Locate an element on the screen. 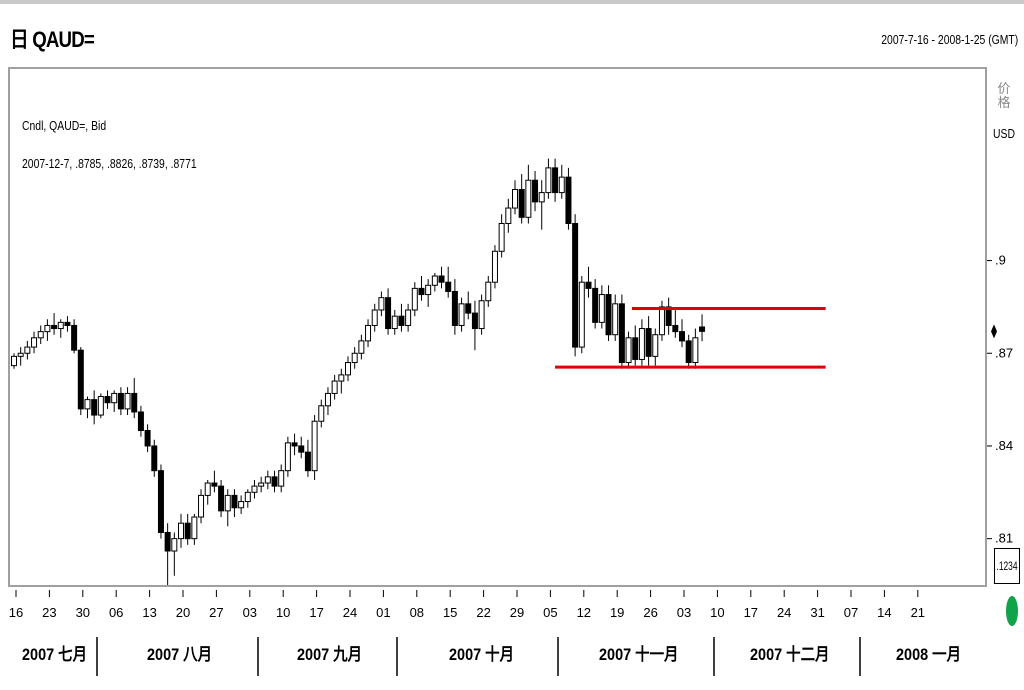 The image size is (1024, 690). month-label-aug: 2007 八月 is located at coordinates (180, 654).